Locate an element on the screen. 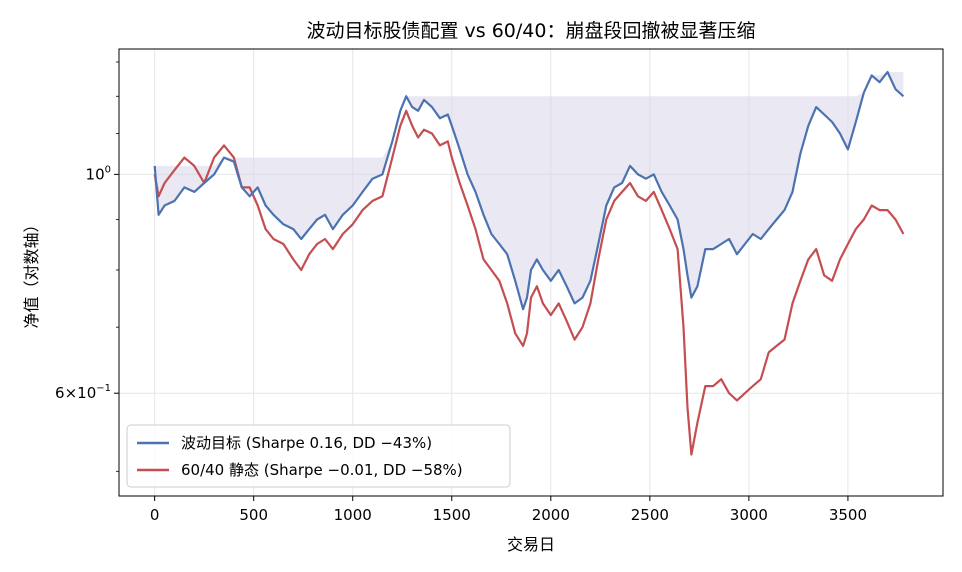  x-tick-label: 500 is located at coordinates (253, 515).